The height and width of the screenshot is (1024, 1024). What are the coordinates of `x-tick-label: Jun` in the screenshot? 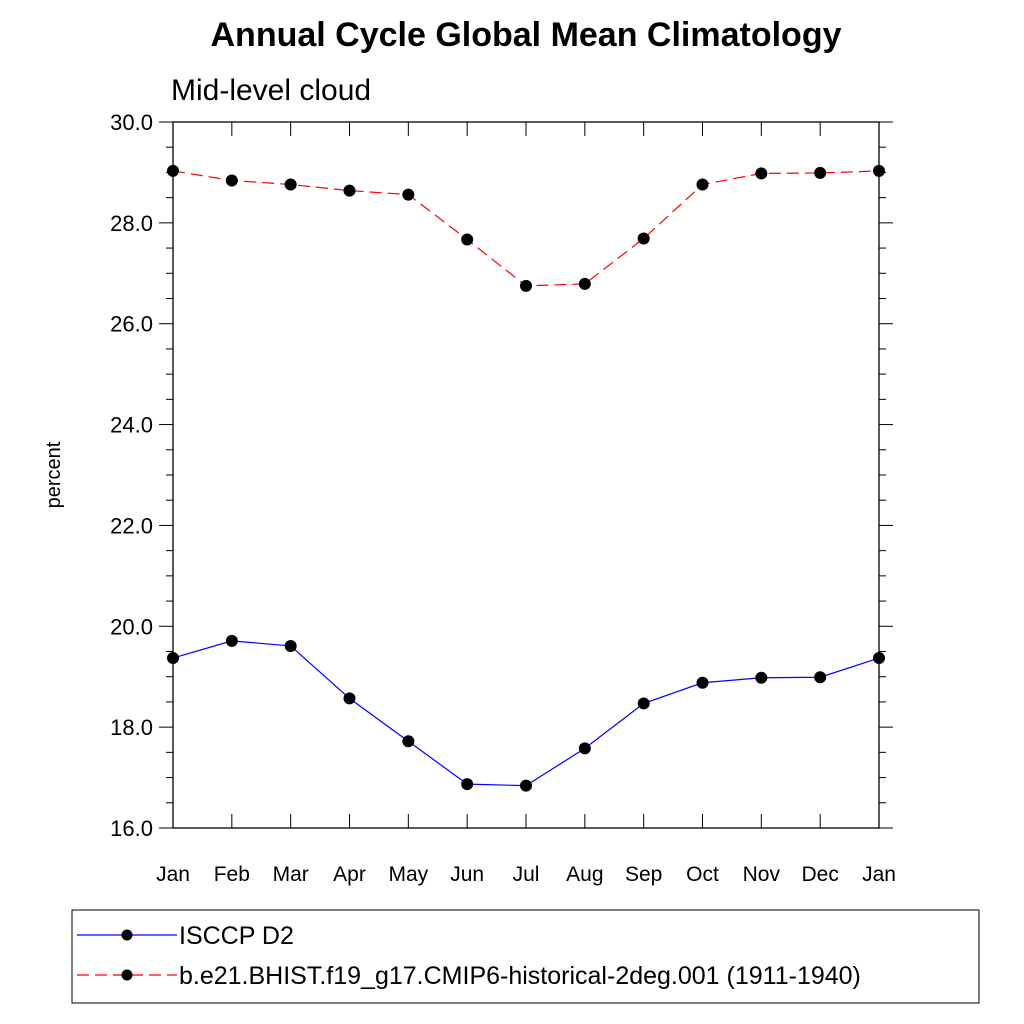 It's located at (467, 874).